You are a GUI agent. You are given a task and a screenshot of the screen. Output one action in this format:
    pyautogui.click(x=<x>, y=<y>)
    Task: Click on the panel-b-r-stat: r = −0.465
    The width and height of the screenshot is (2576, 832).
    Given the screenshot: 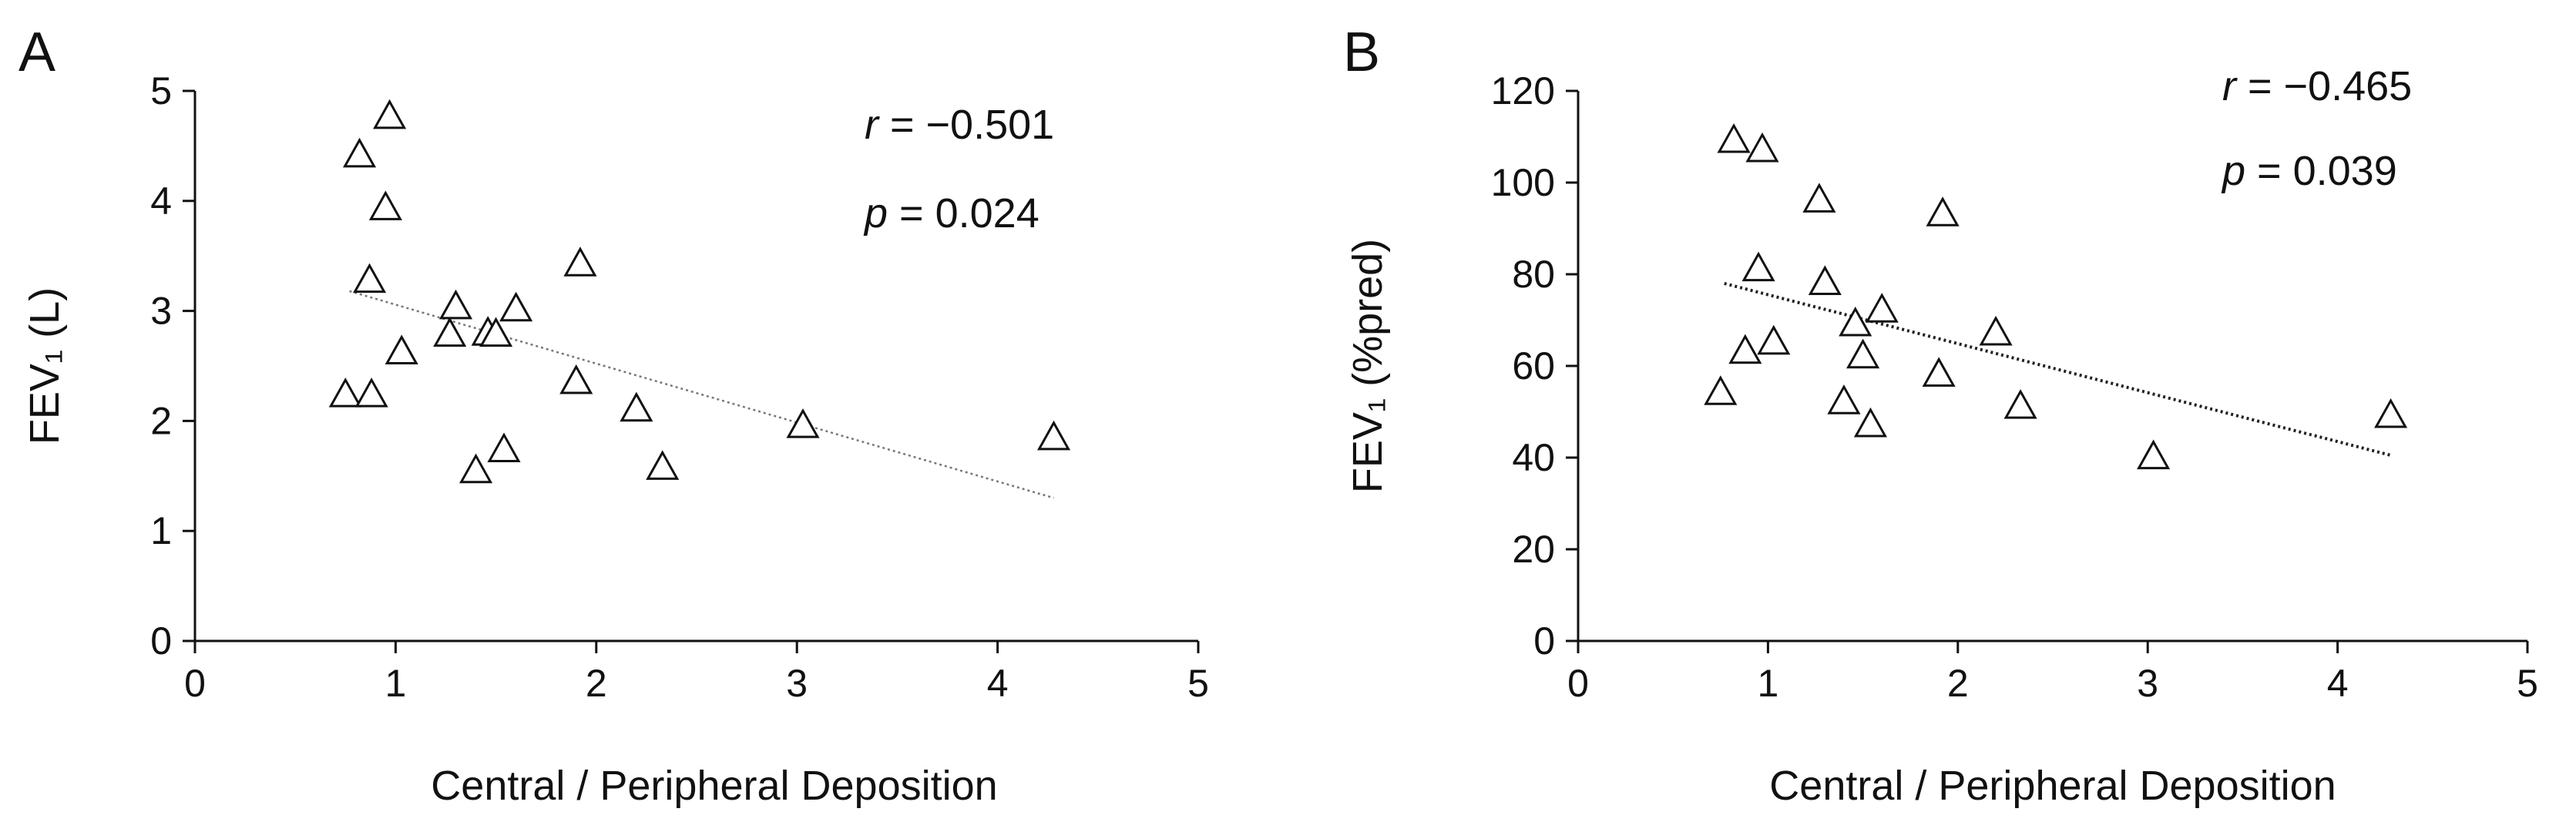 What is the action you would take?
    pyautogui.click(x=2317, y=86)
    